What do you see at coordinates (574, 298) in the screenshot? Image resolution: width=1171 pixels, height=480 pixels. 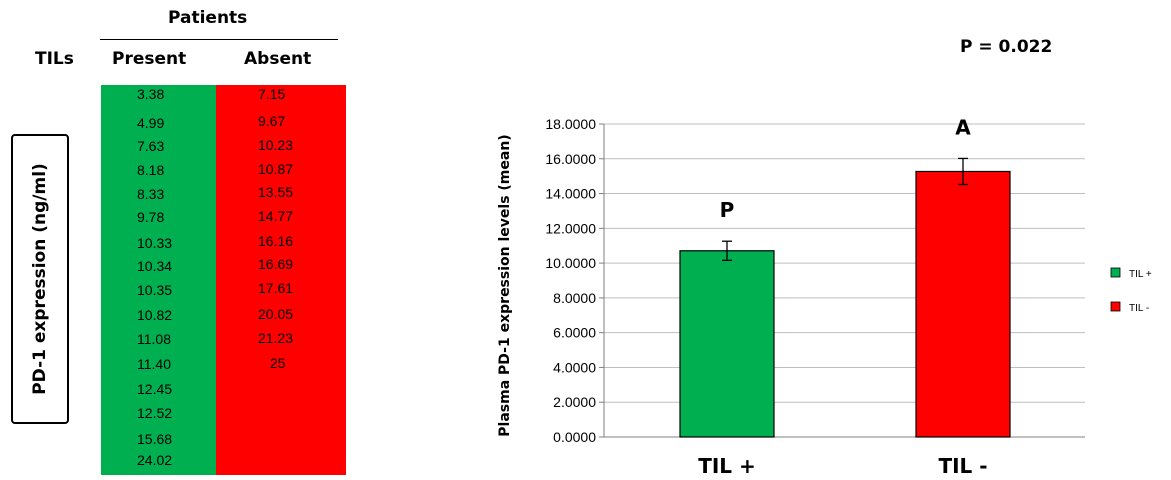 I see `y-tick-label: 8.0000` at bounding box center [574, 298].